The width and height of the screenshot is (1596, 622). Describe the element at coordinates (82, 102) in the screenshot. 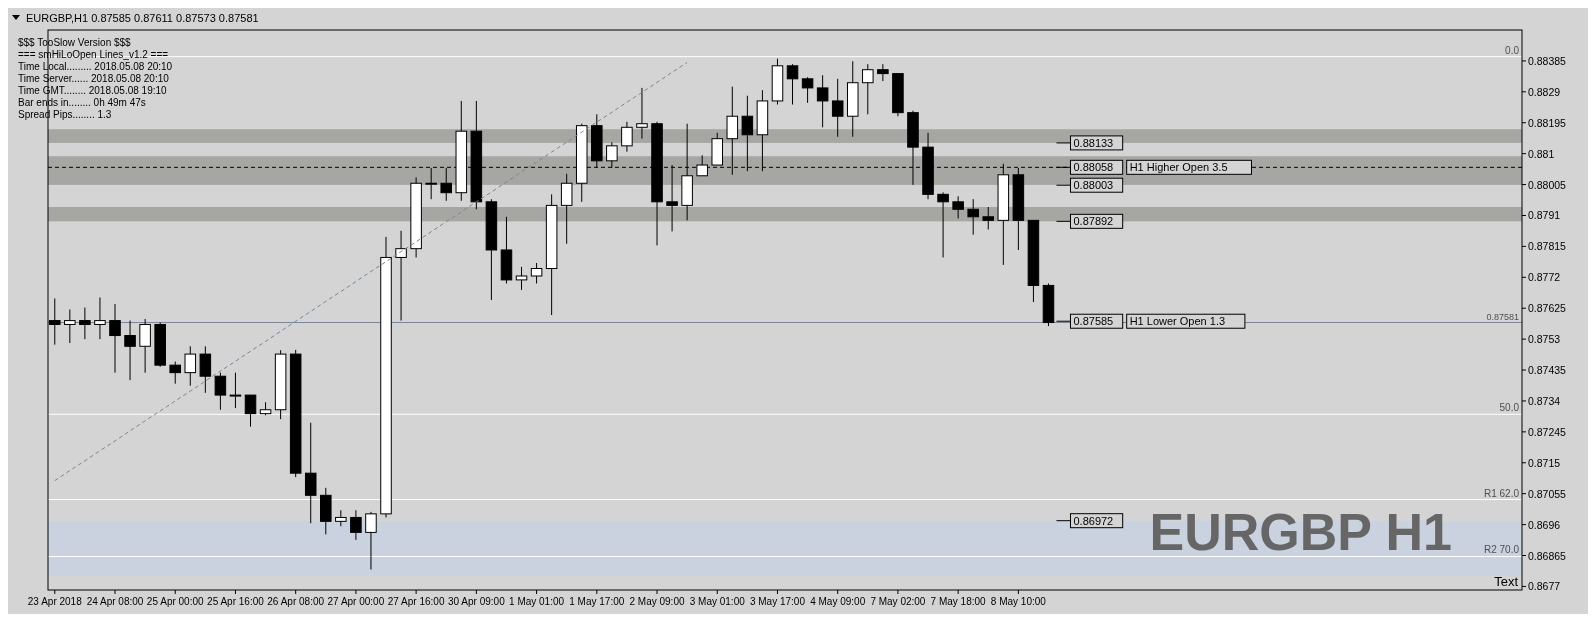

I see `annotation: Bar ends in........ 0h 49m 47s` at that location.